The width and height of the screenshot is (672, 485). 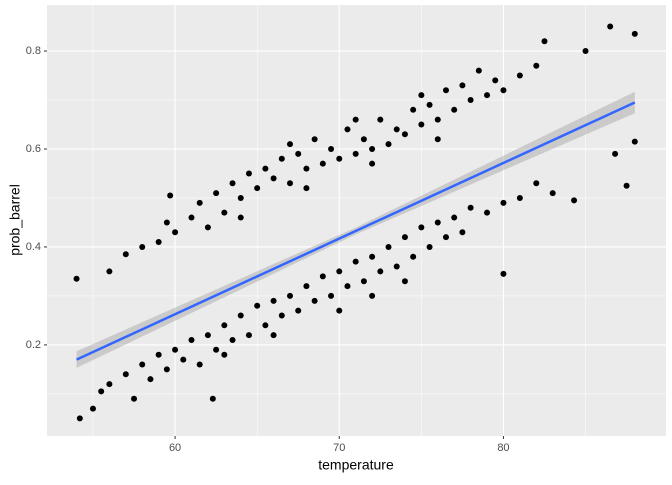 What do you see at coordinates (33, 247) in the screenshot?
I see `y-tick-label: 0.4` at bounding box center [33, 247].